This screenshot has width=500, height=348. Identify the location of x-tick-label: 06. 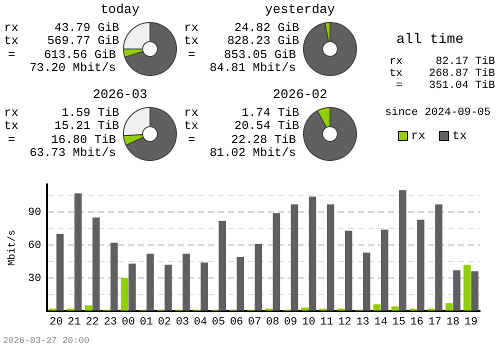
(237, 322).